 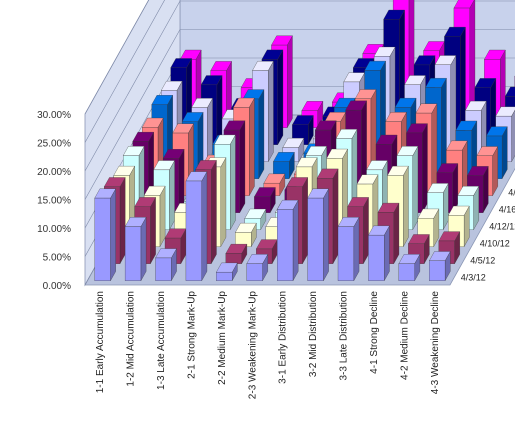 What do you see at coordinates (252, 345) in the screenshot?
I see `category-label: 2-3 Weakening Mark-Up` at bounding box center [252, 345].